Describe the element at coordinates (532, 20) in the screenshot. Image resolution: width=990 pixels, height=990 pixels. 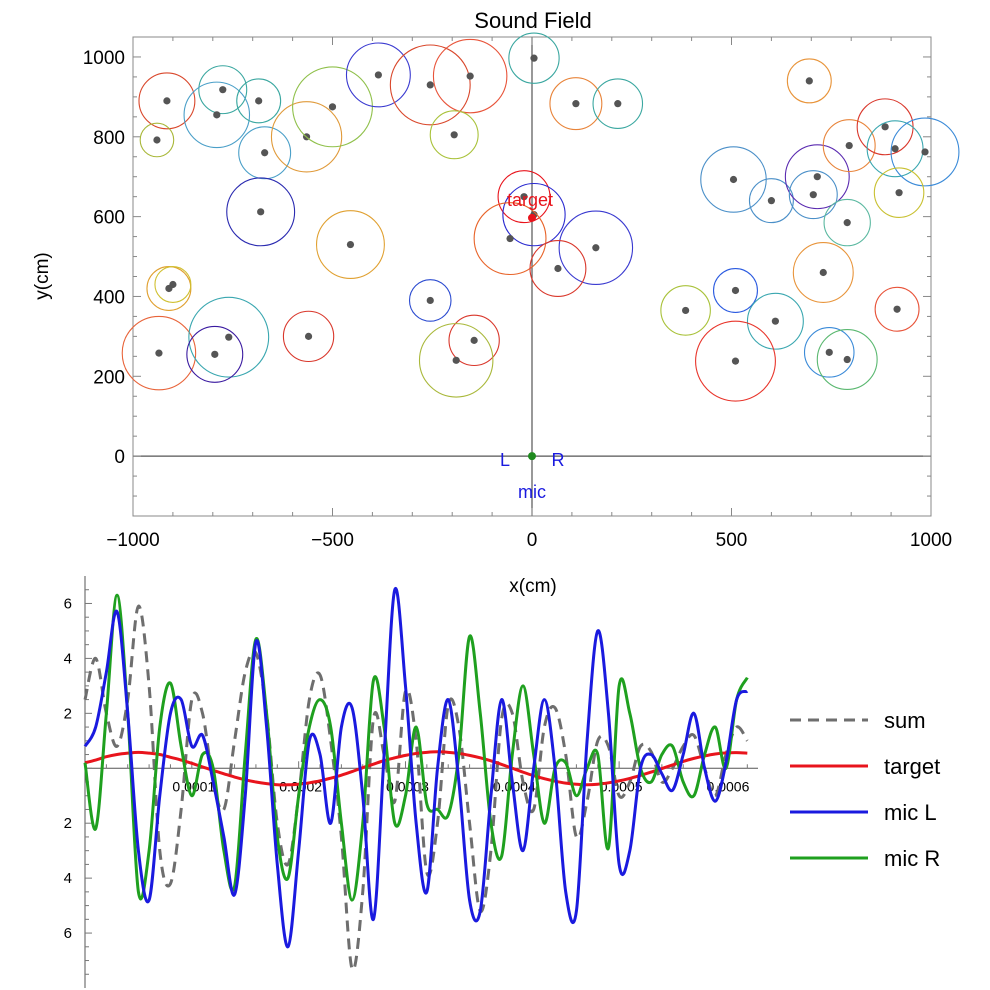
I see `chart-title: Sound Field` at that location.